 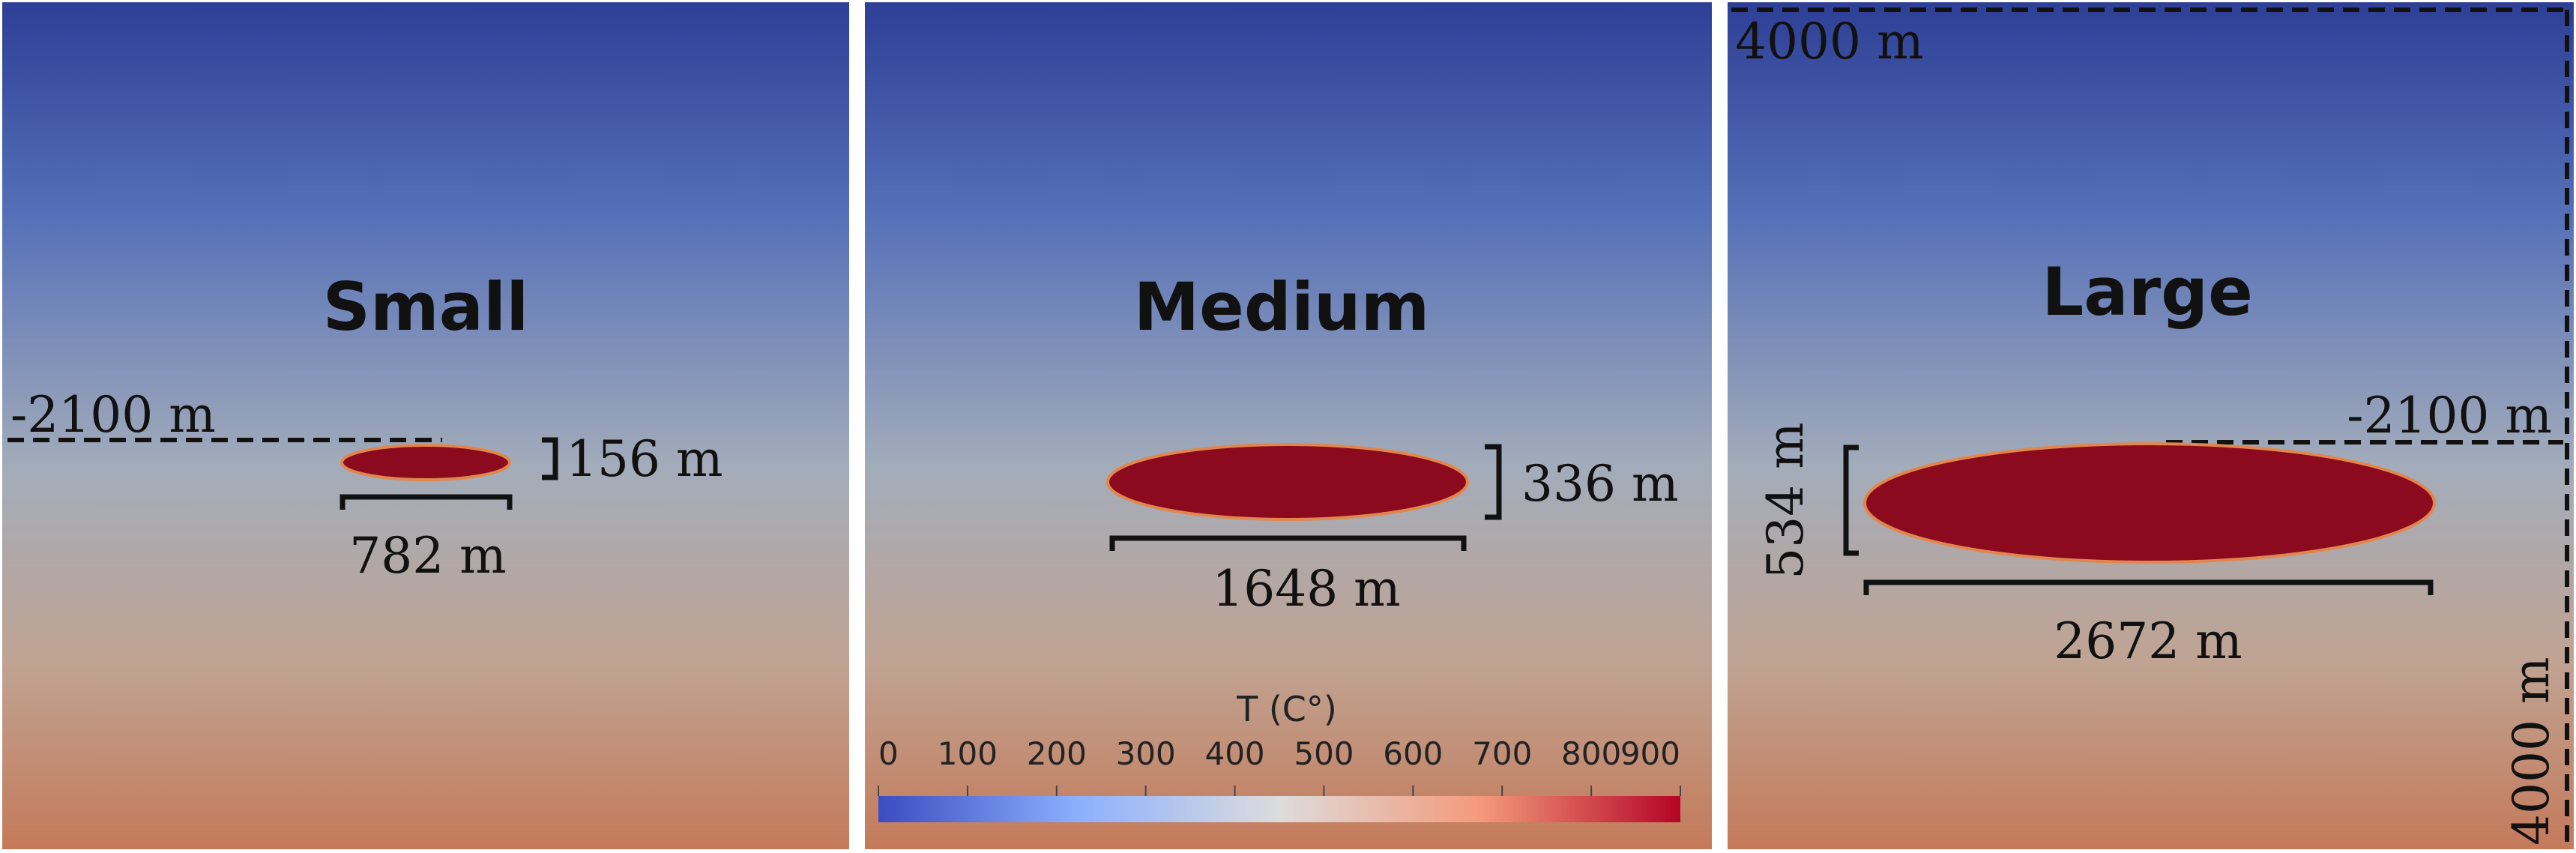 I want to click on domain-height-label: 4000 m, so click(x=2532, y=751).